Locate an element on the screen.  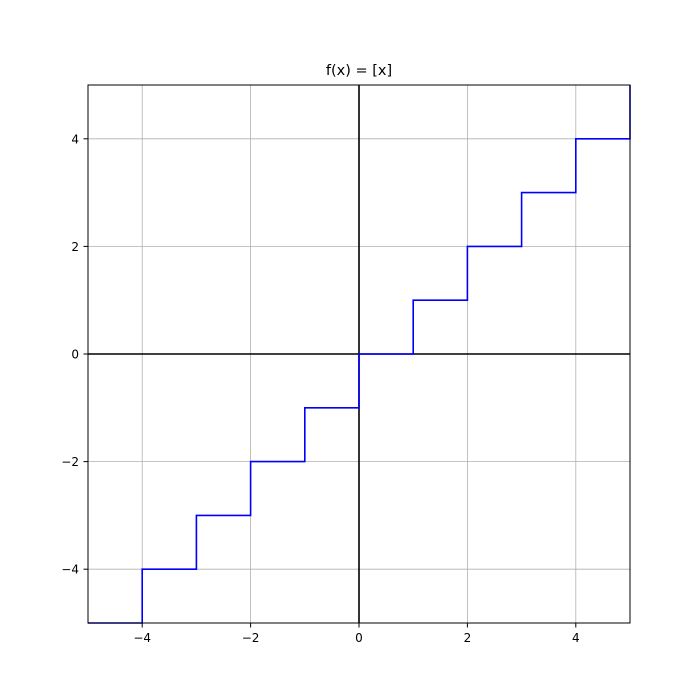
y-tick-label: 2 is located at coordinates (75, 247).